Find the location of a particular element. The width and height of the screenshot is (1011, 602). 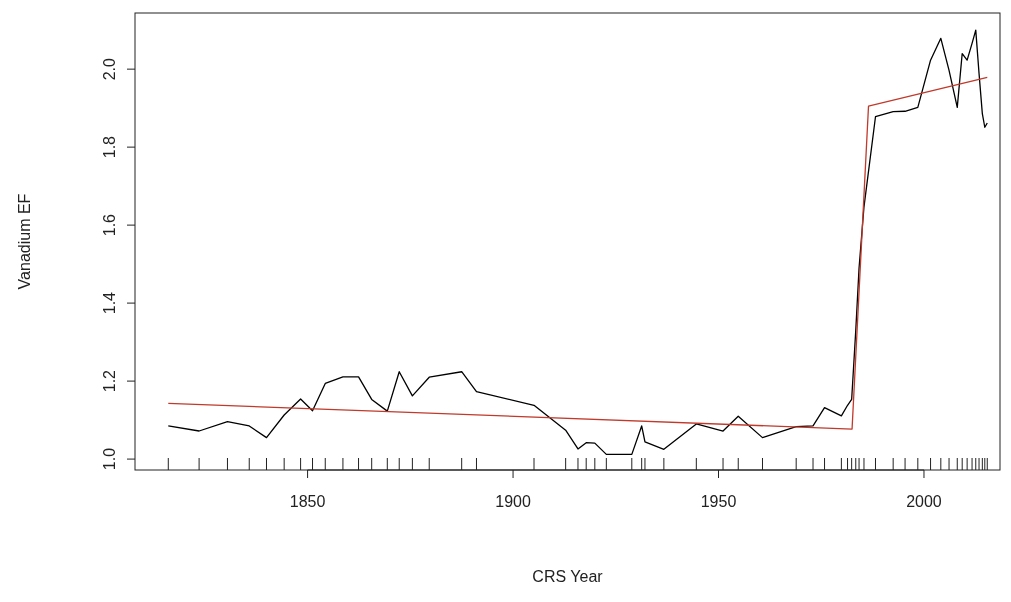

y-axis-title: Vanadium EF is located at coordinates (24, 241).